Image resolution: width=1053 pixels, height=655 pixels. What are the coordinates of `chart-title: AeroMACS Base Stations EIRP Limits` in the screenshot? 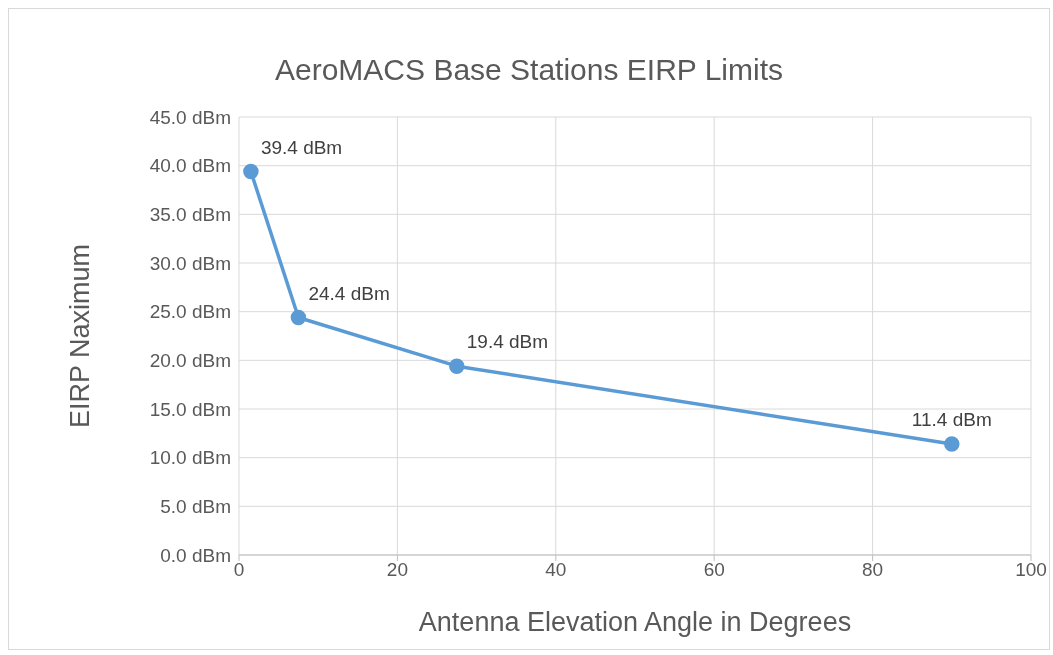 It's located at (529, 70).